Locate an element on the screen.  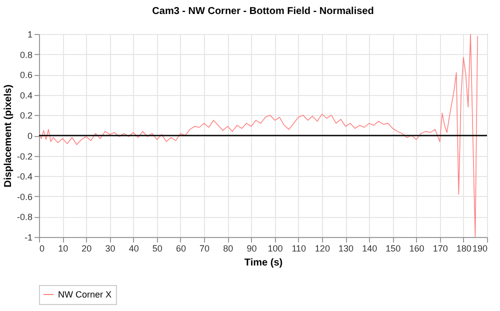
y-tick-label: 0 is located at coordinates (29, 136).